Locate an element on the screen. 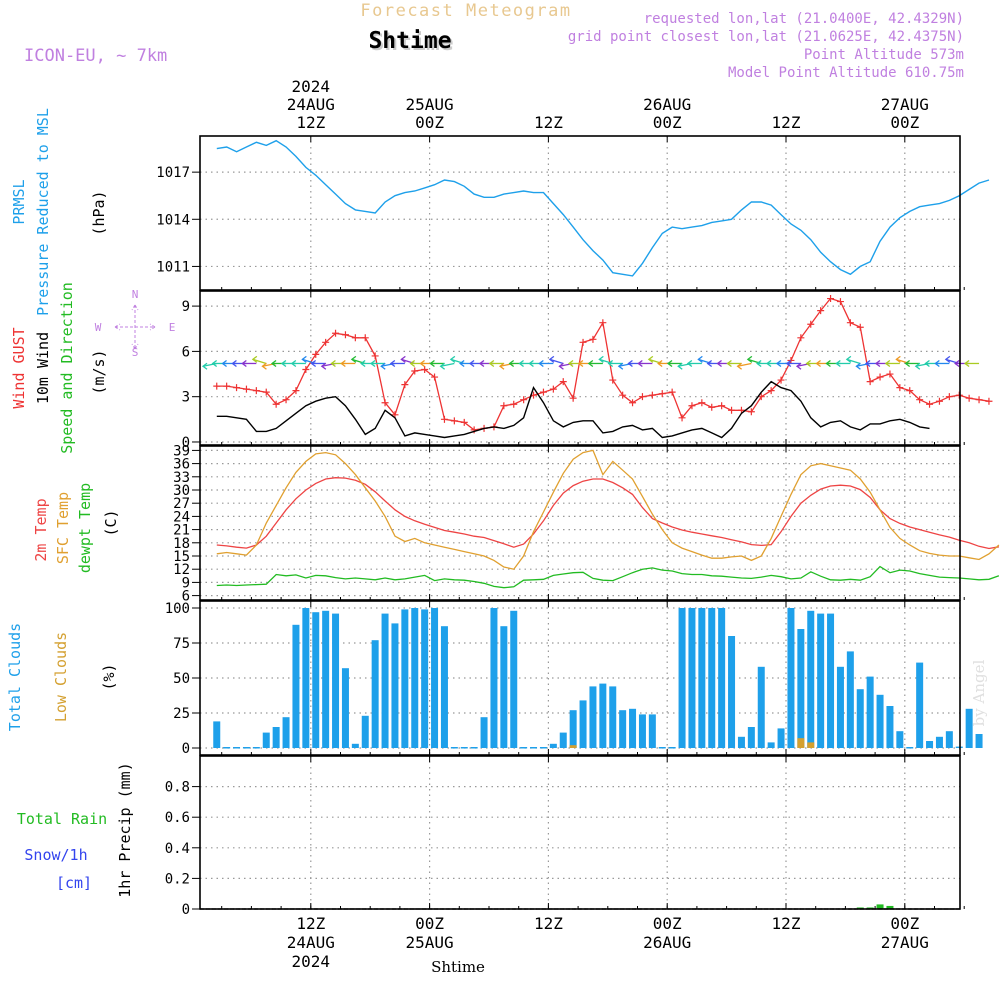  time-label-bottom: 12Z is located at coordinates (310, 923).